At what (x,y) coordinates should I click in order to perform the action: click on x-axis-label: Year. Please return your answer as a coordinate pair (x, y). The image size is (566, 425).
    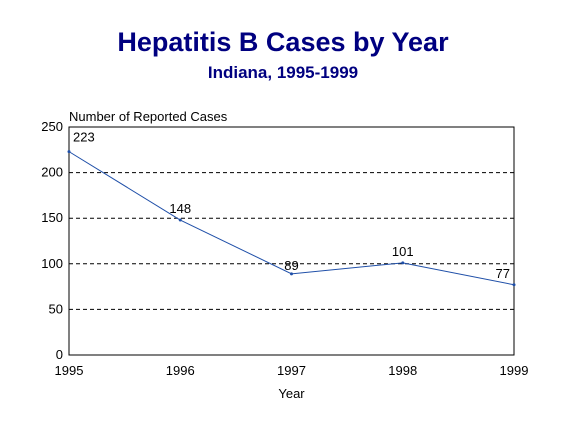
    Looking at the image, I should click on (291, 393).